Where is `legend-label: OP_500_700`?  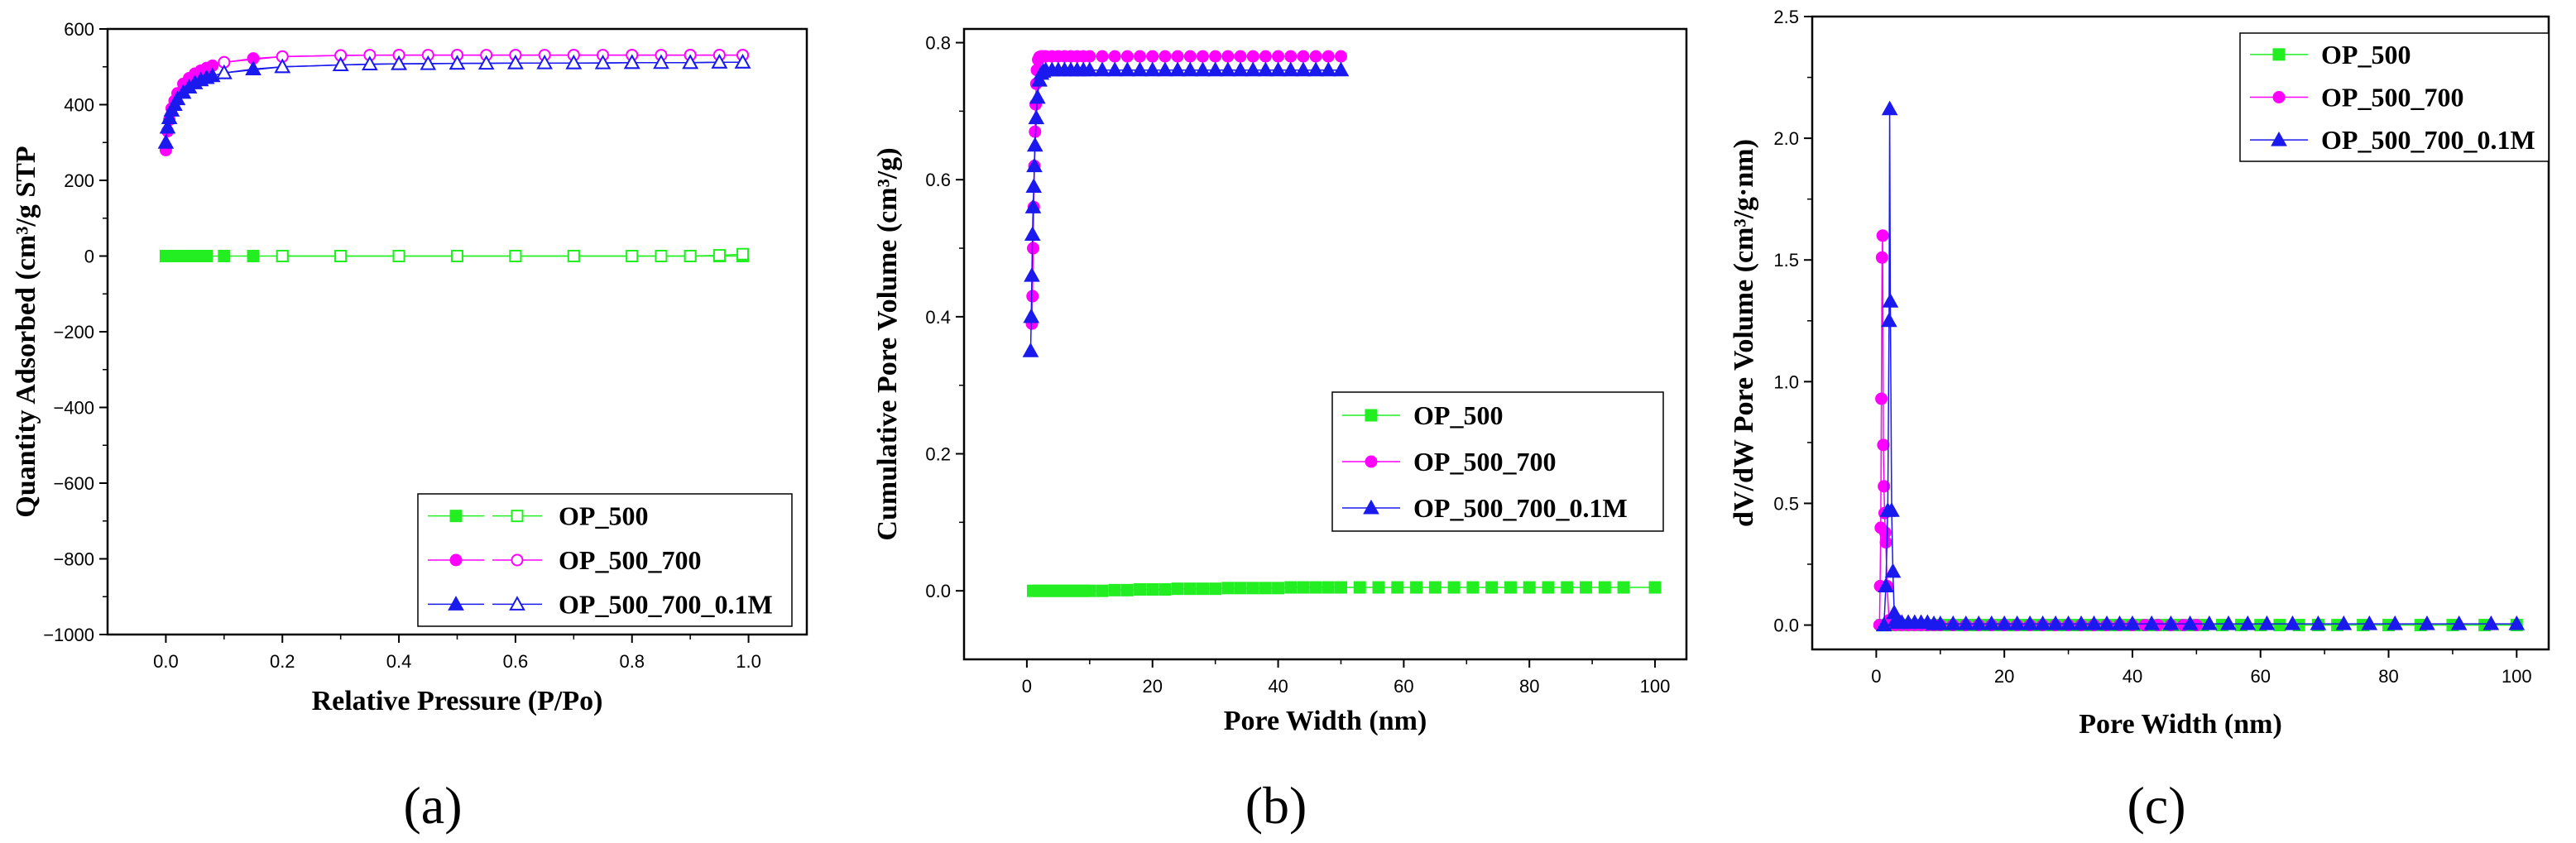 legend-label: OP_500_700 is located at coordinates (1485, 462).